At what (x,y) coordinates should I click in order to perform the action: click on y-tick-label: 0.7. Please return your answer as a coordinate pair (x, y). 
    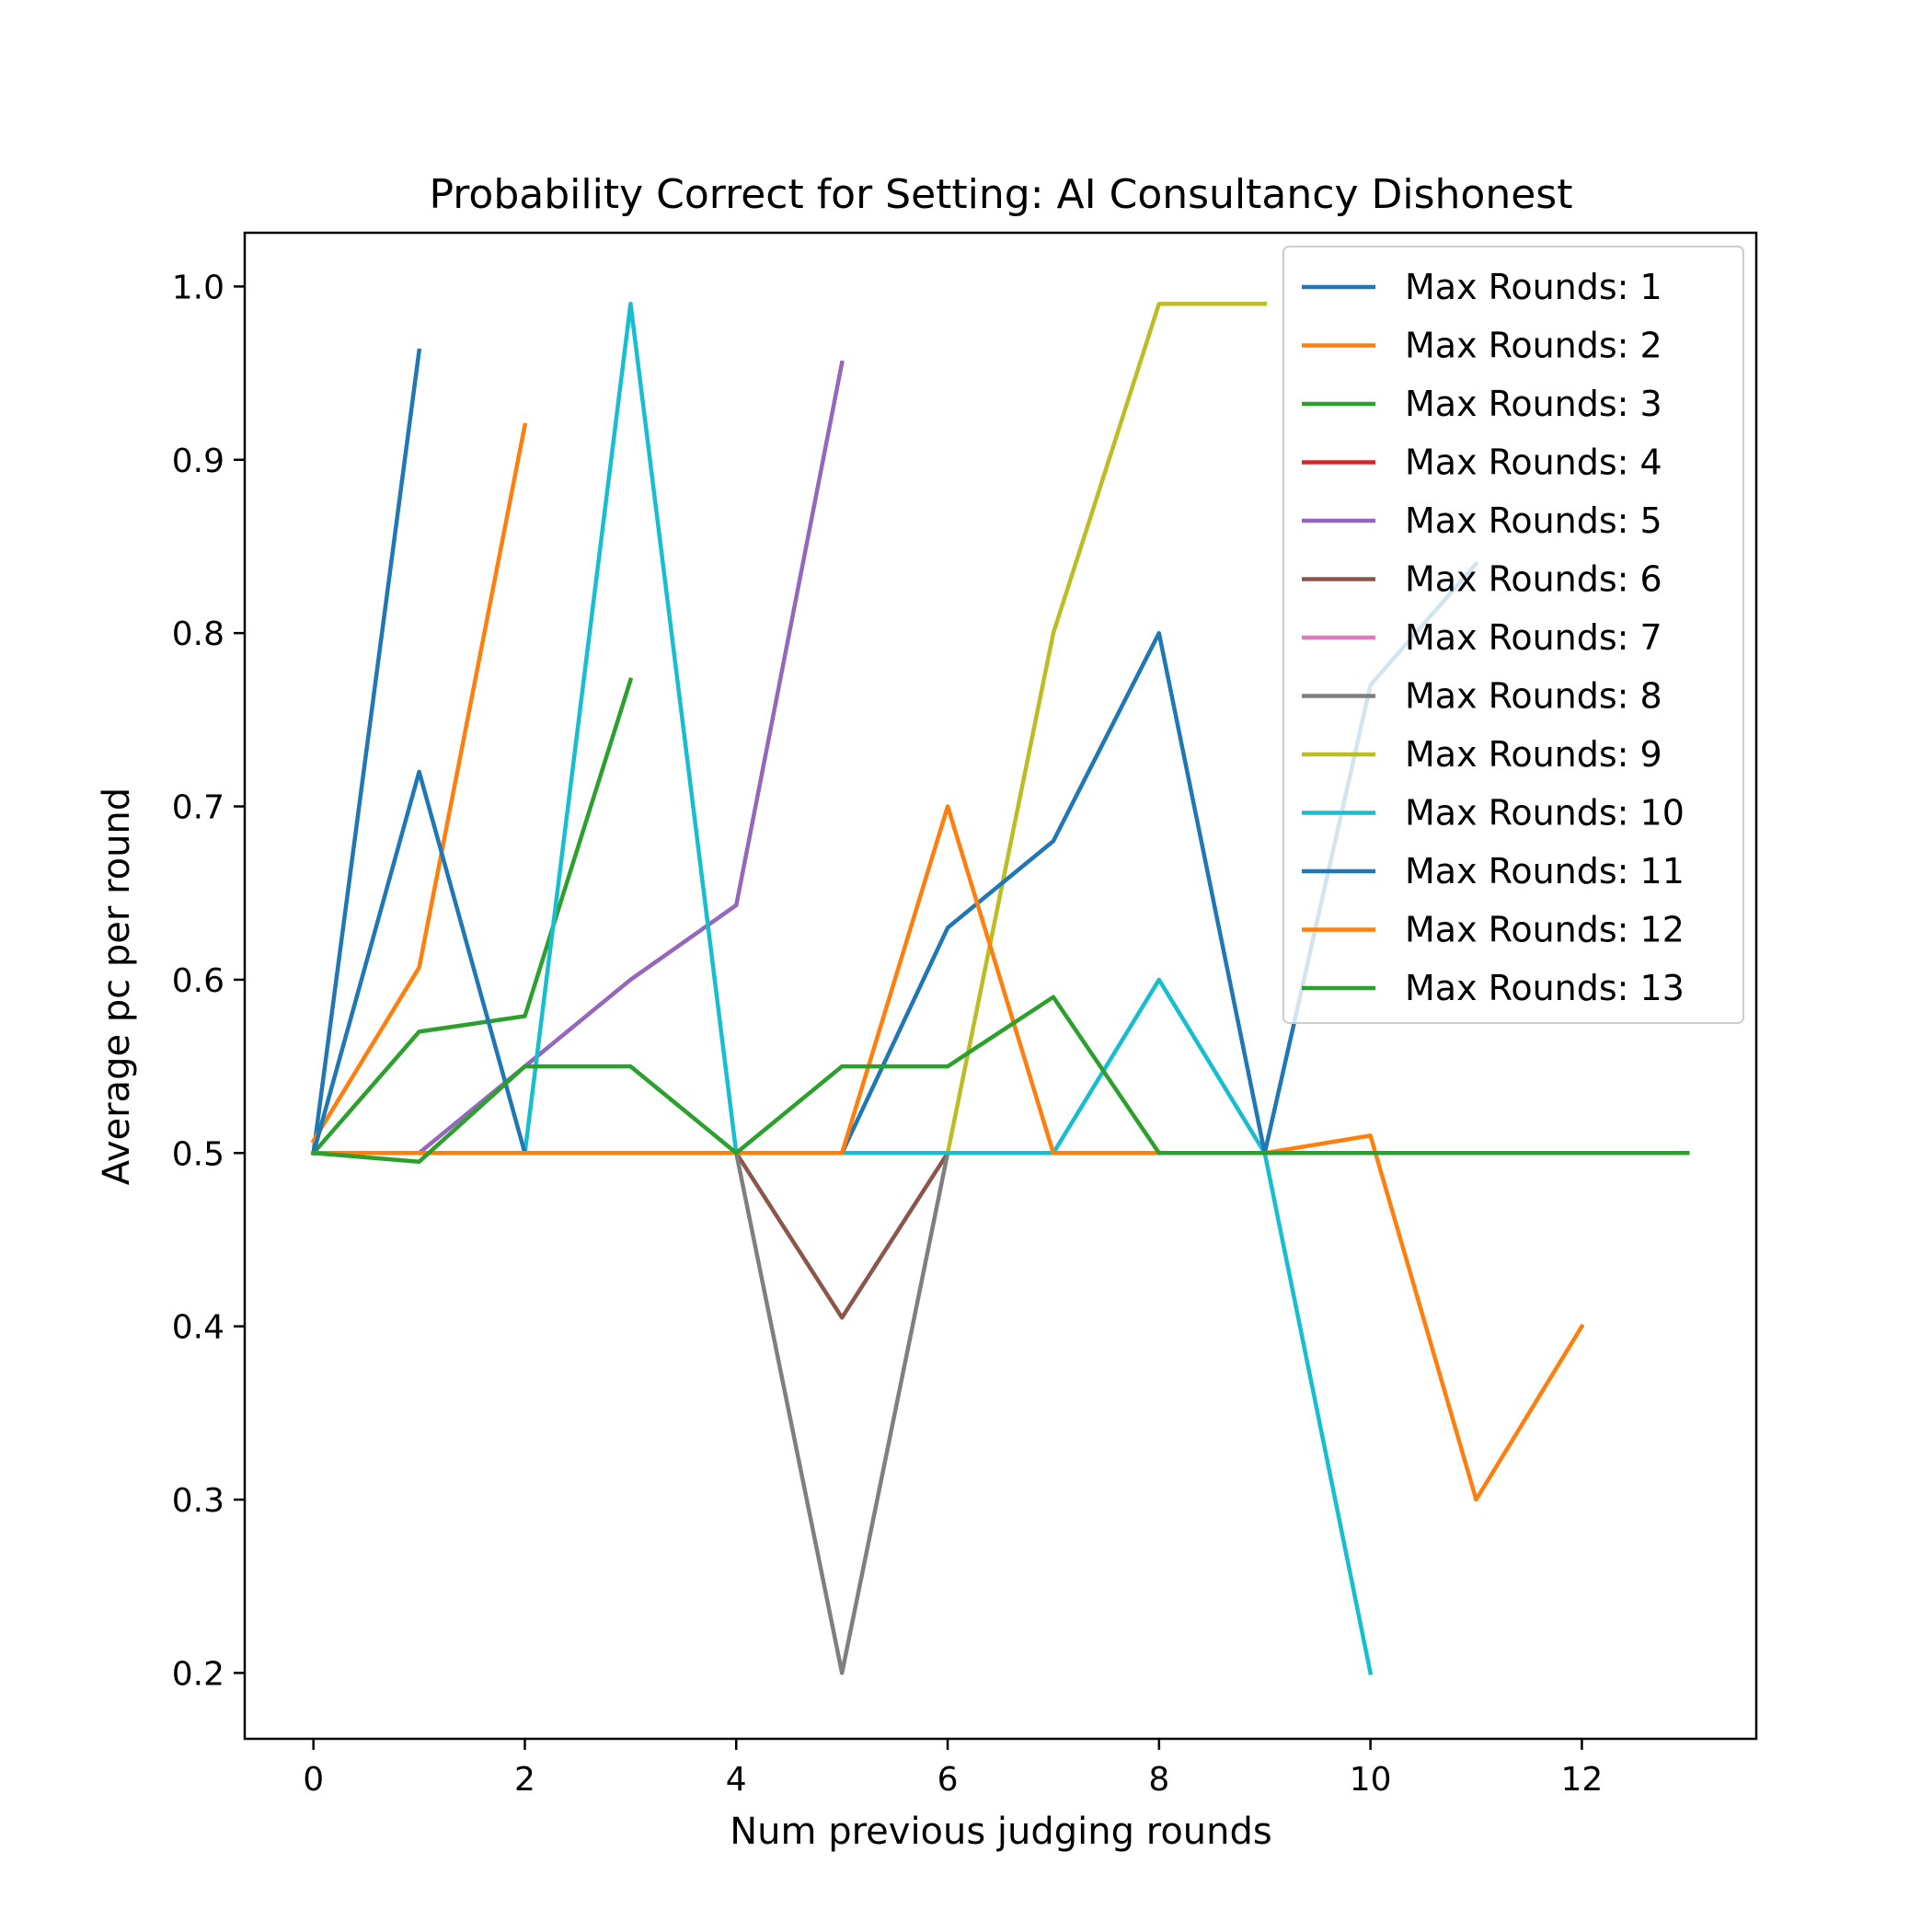
    Looking at the image, I should click on (198, 808).